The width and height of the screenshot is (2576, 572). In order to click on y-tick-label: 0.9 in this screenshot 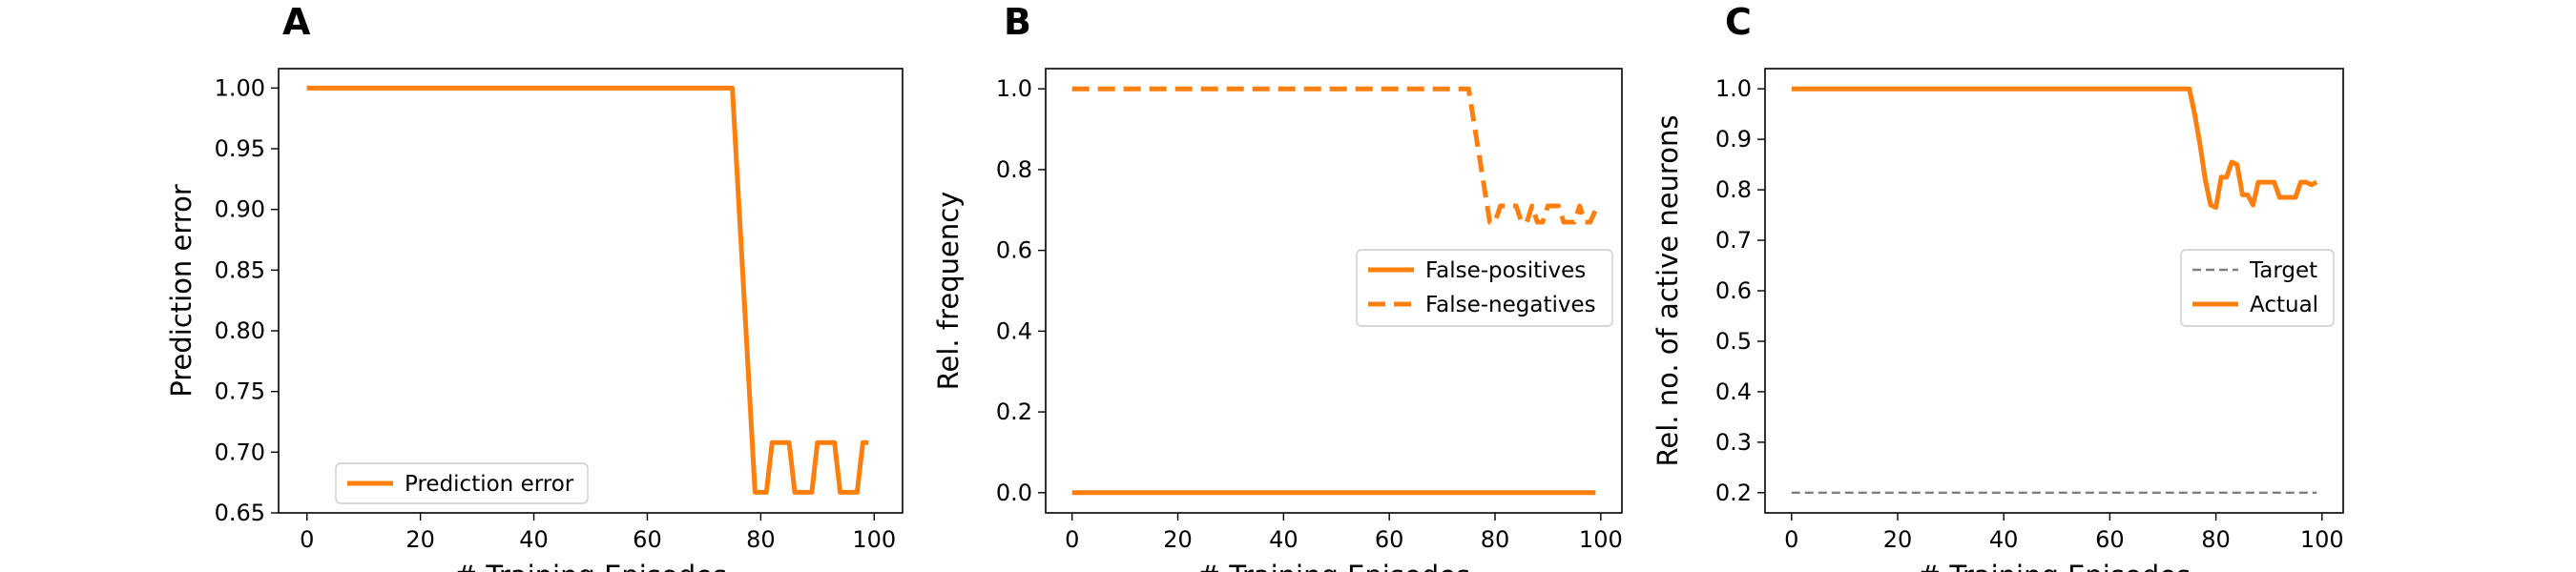, I will do `click(1733, 139)`.